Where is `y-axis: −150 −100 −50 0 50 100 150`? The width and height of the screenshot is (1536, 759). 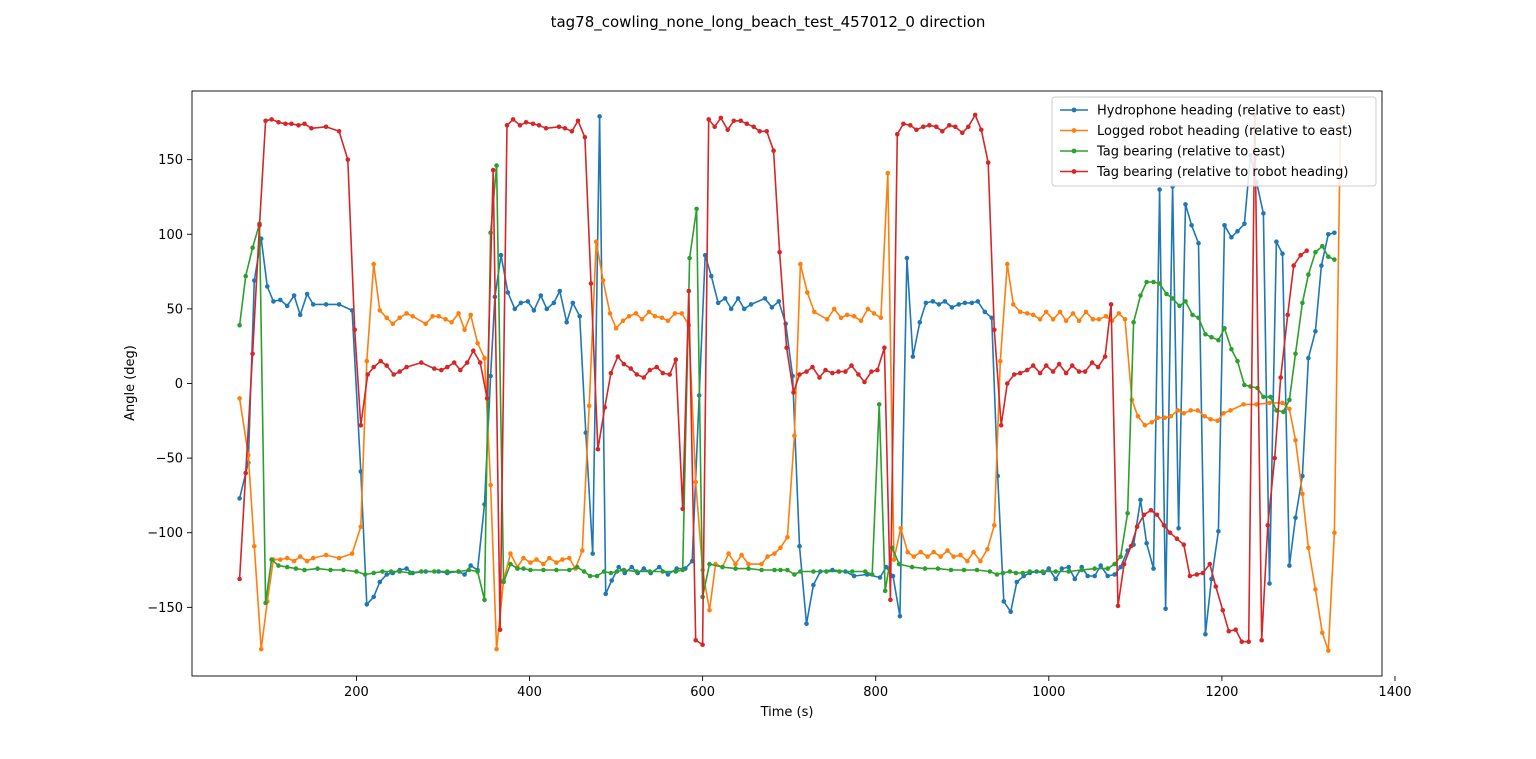
y-axis: −150 −100 −50 0 50 100 150 is located at coordinates (169, 384).